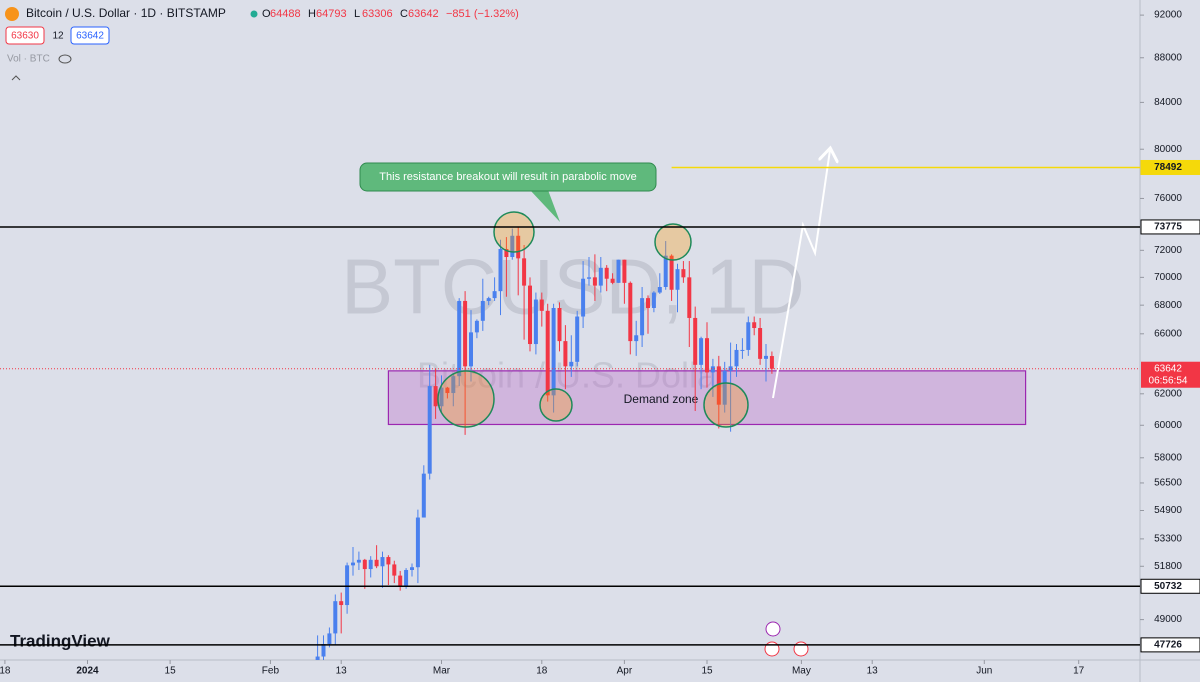  I want to click on y-tick-label: 56500, so click(1168, 483).